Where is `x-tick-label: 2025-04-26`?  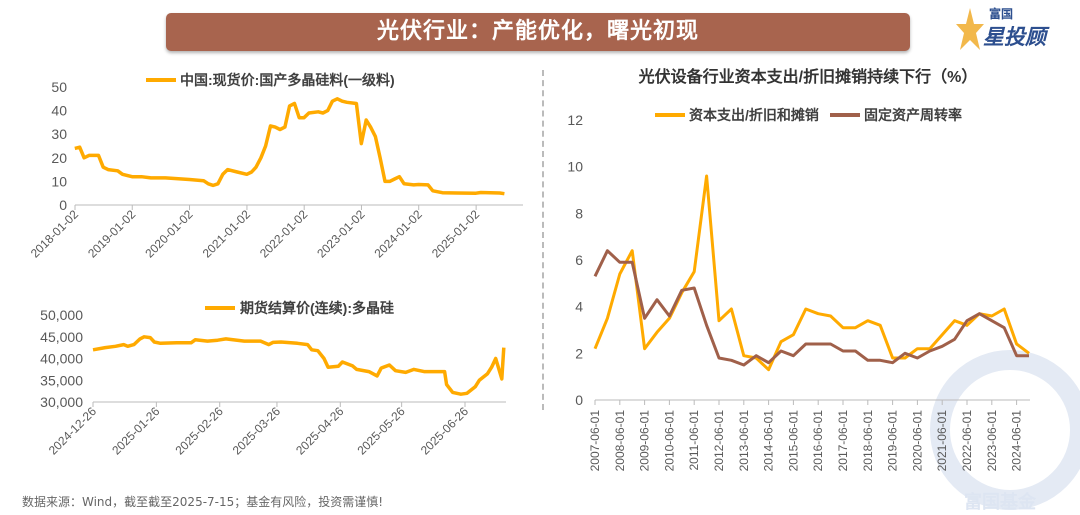
x-tick-label: 2025-04-26 is located at coordinates (320, 431).